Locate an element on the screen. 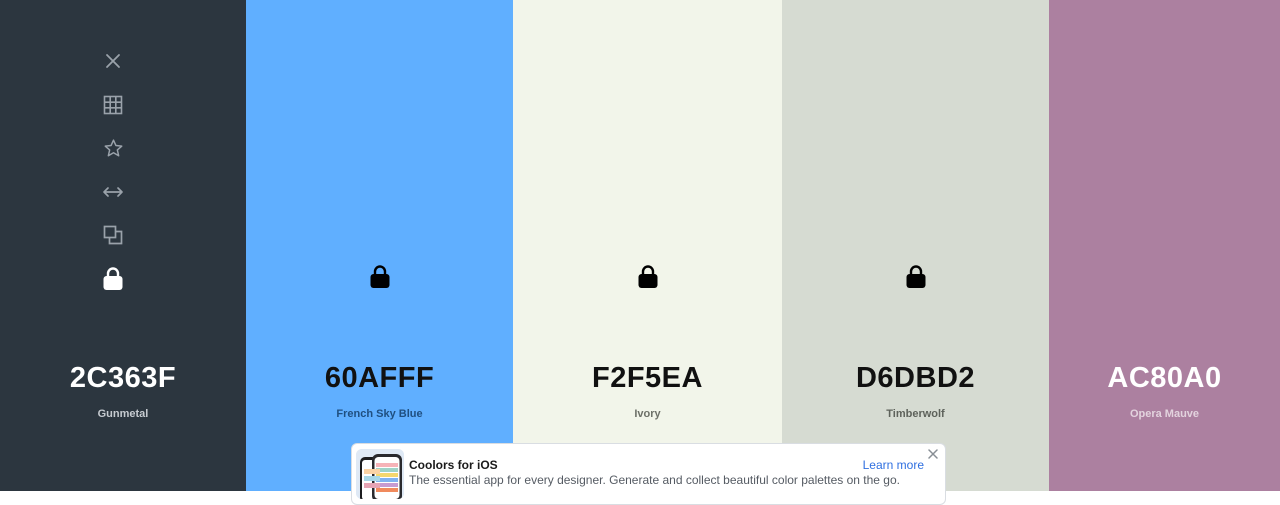  hex-code: D6DBD2 is located at coordinates (915, 378).